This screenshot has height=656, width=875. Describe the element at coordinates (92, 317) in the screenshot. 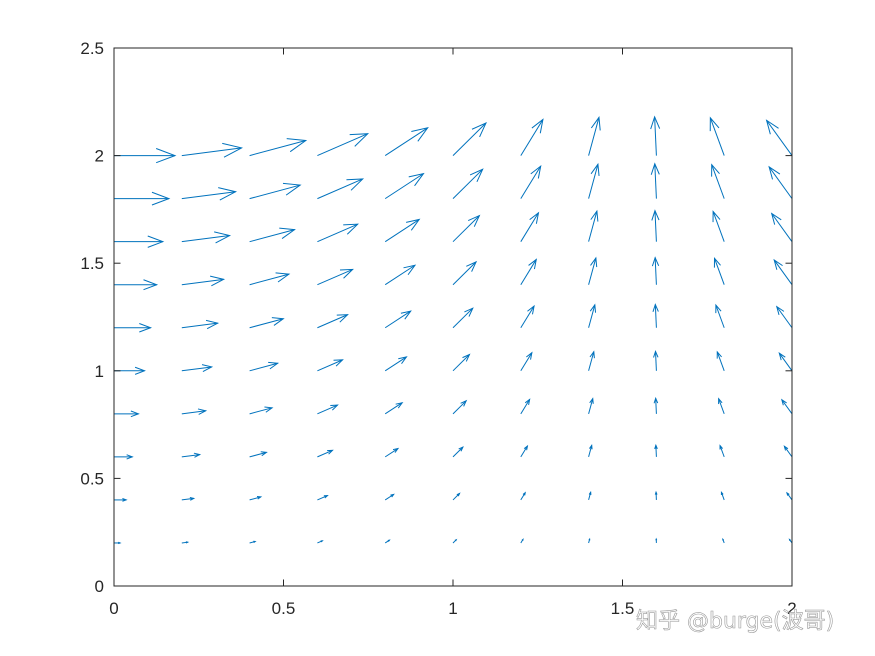

I see `y-tick-labels: 0 0.5 1 1.5 2 2.5` at that location.